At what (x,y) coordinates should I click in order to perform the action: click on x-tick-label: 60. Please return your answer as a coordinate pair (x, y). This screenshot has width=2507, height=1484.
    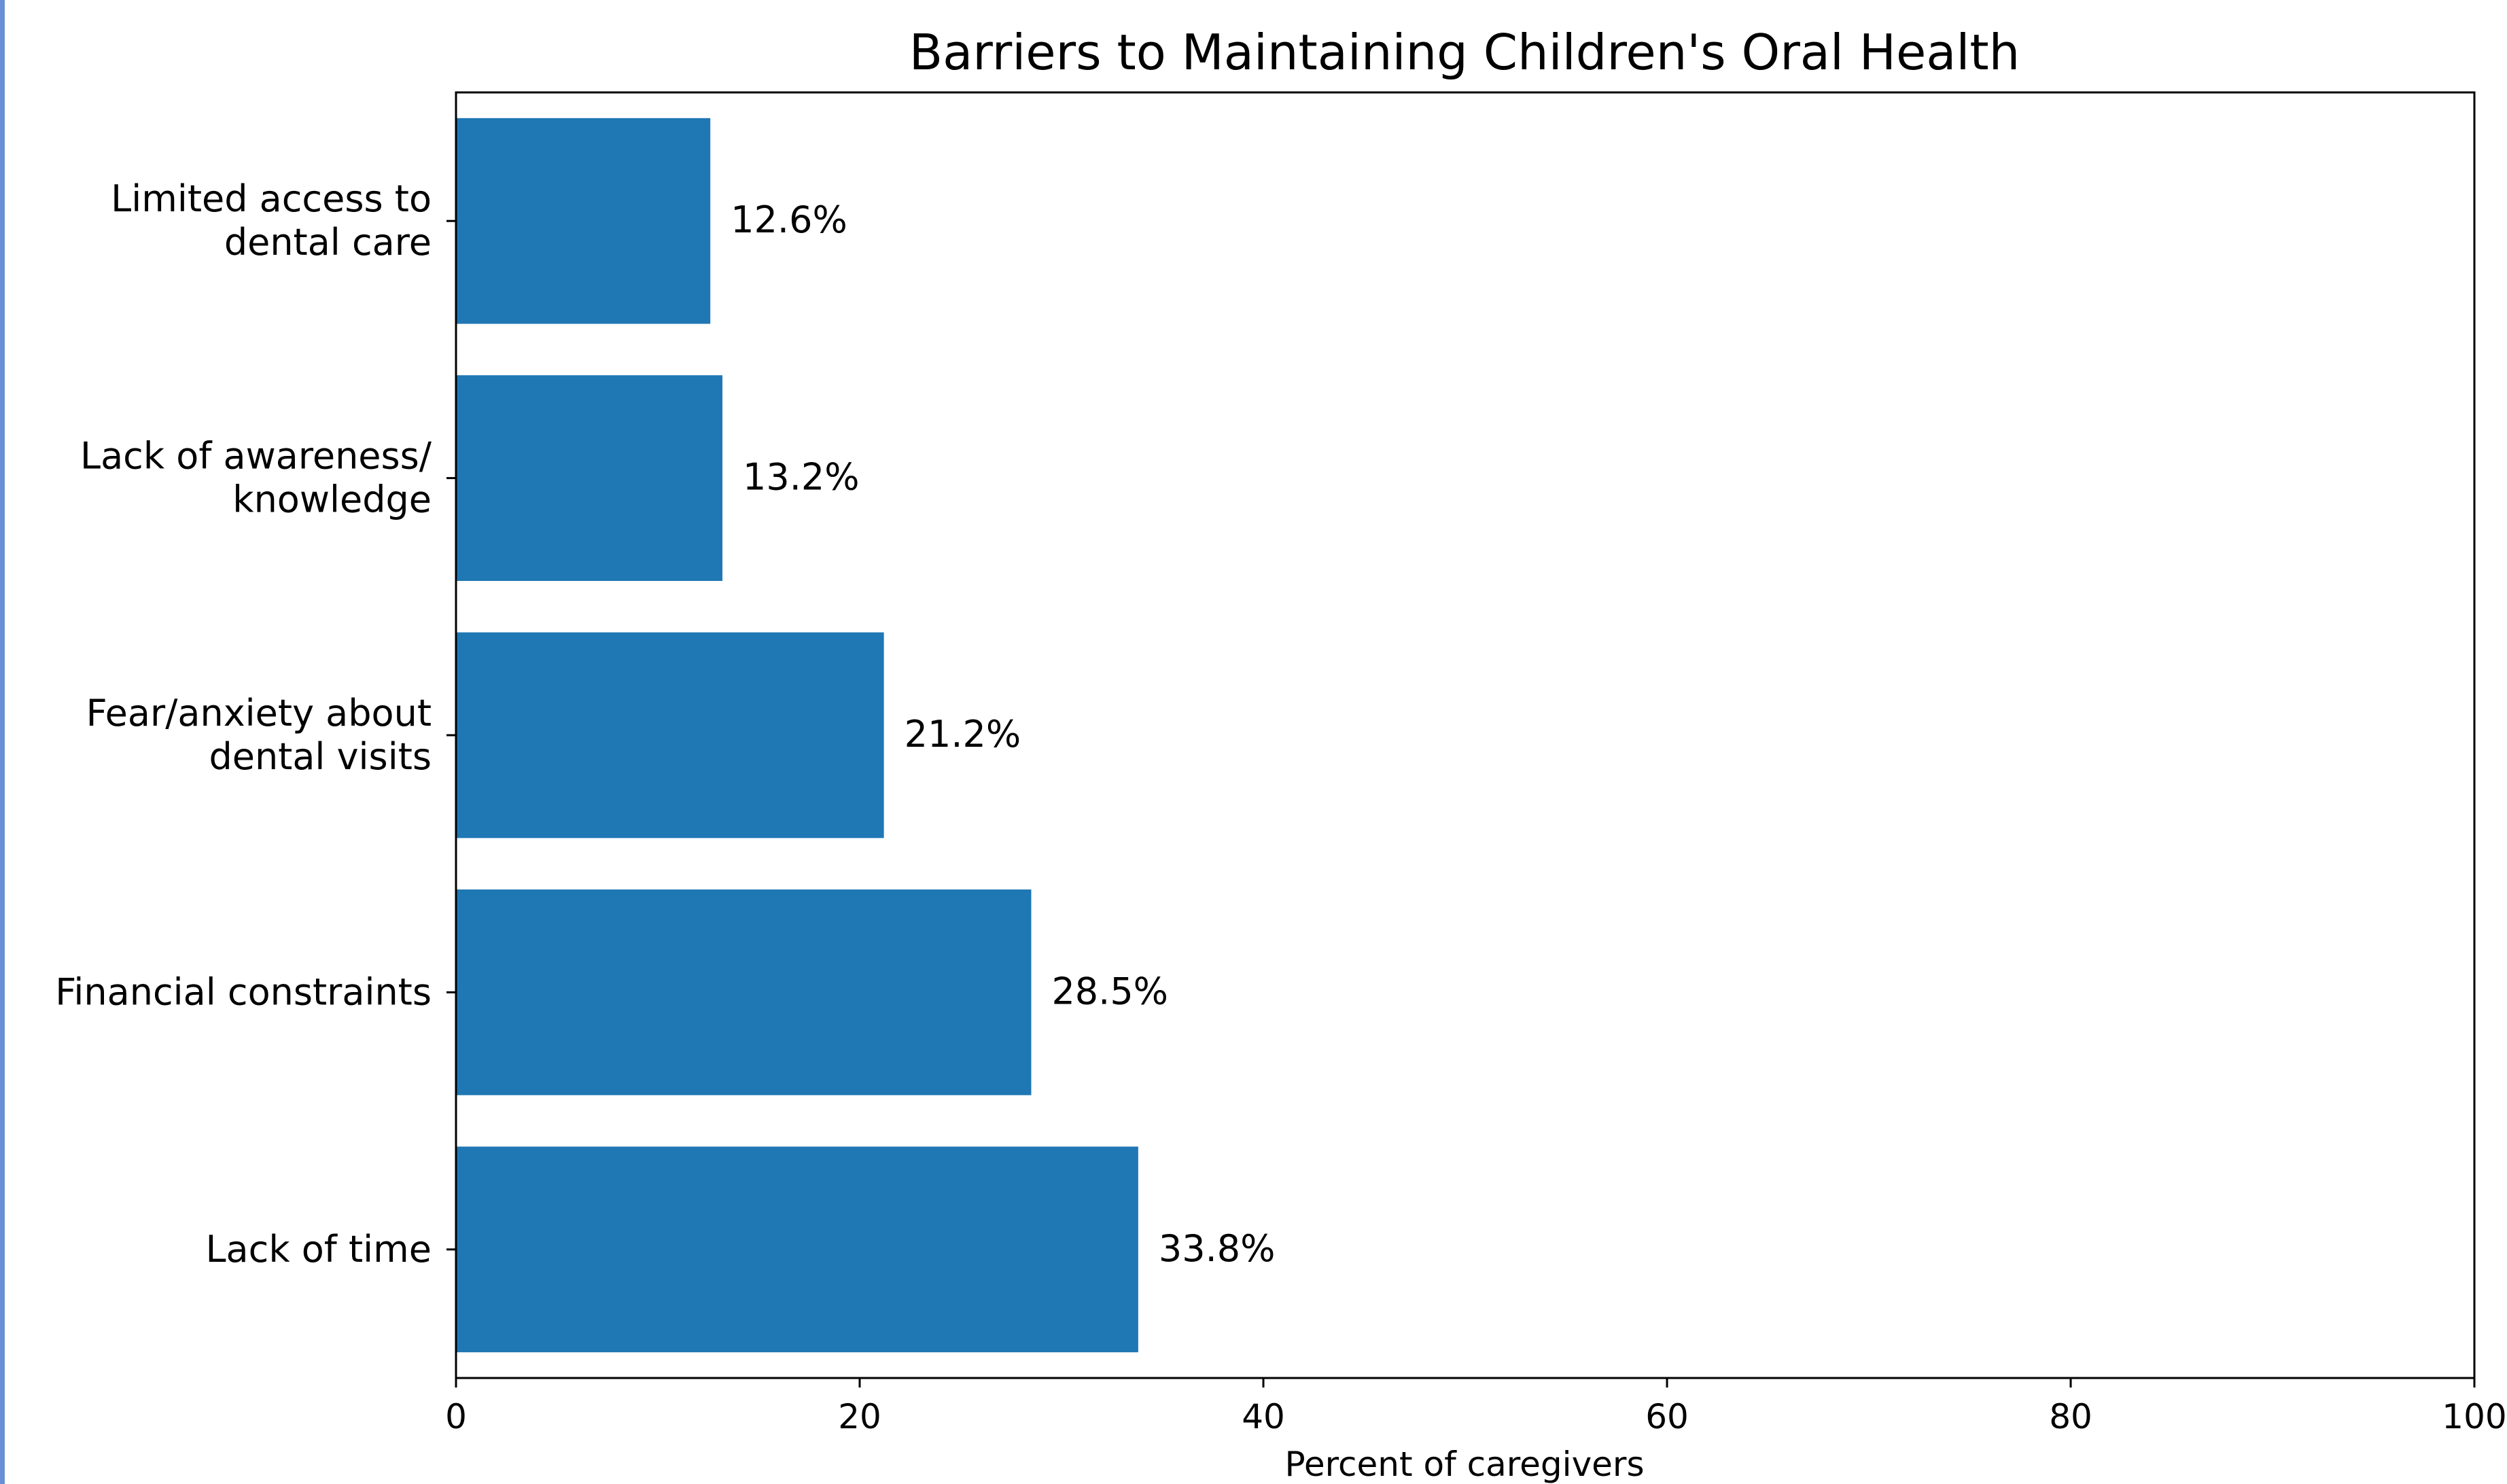
    Looking at the image, I should click on (1667, 1416).